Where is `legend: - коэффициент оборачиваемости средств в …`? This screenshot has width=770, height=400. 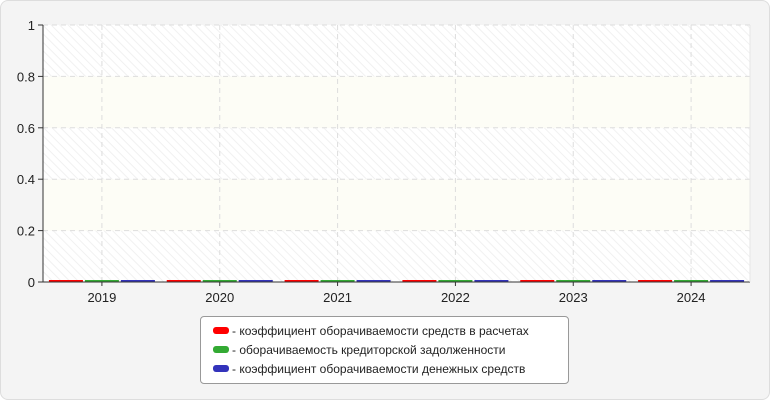 legend: - коэффициент оборачиваемости средств в … is located at coordinates (384, 350).